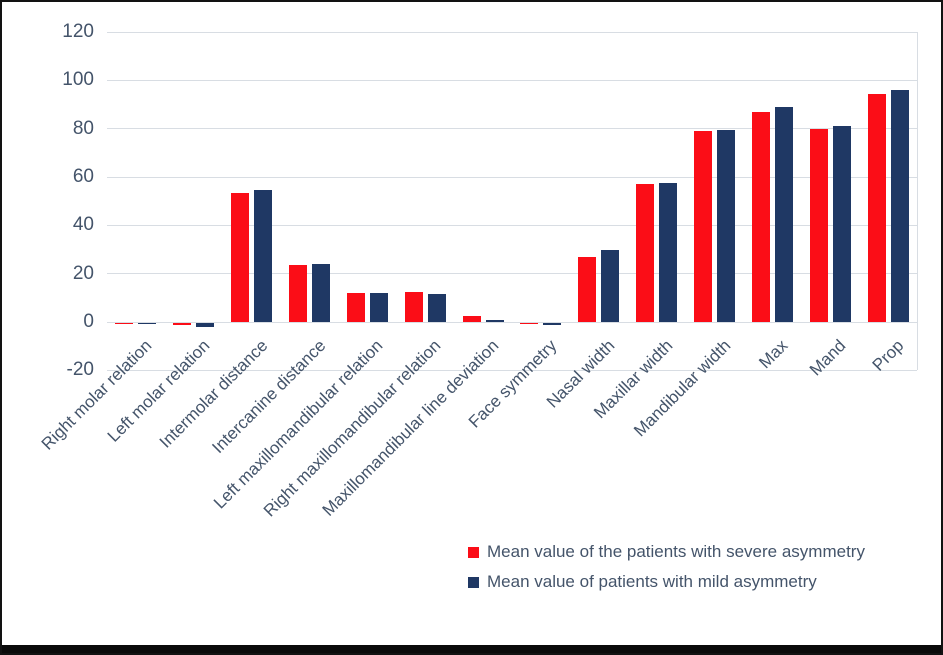 The width and height of the screenshot is (943, 655). Describe the element at coordinates (917, 201) in the screenshot. I see `plot-right-border` at that location.